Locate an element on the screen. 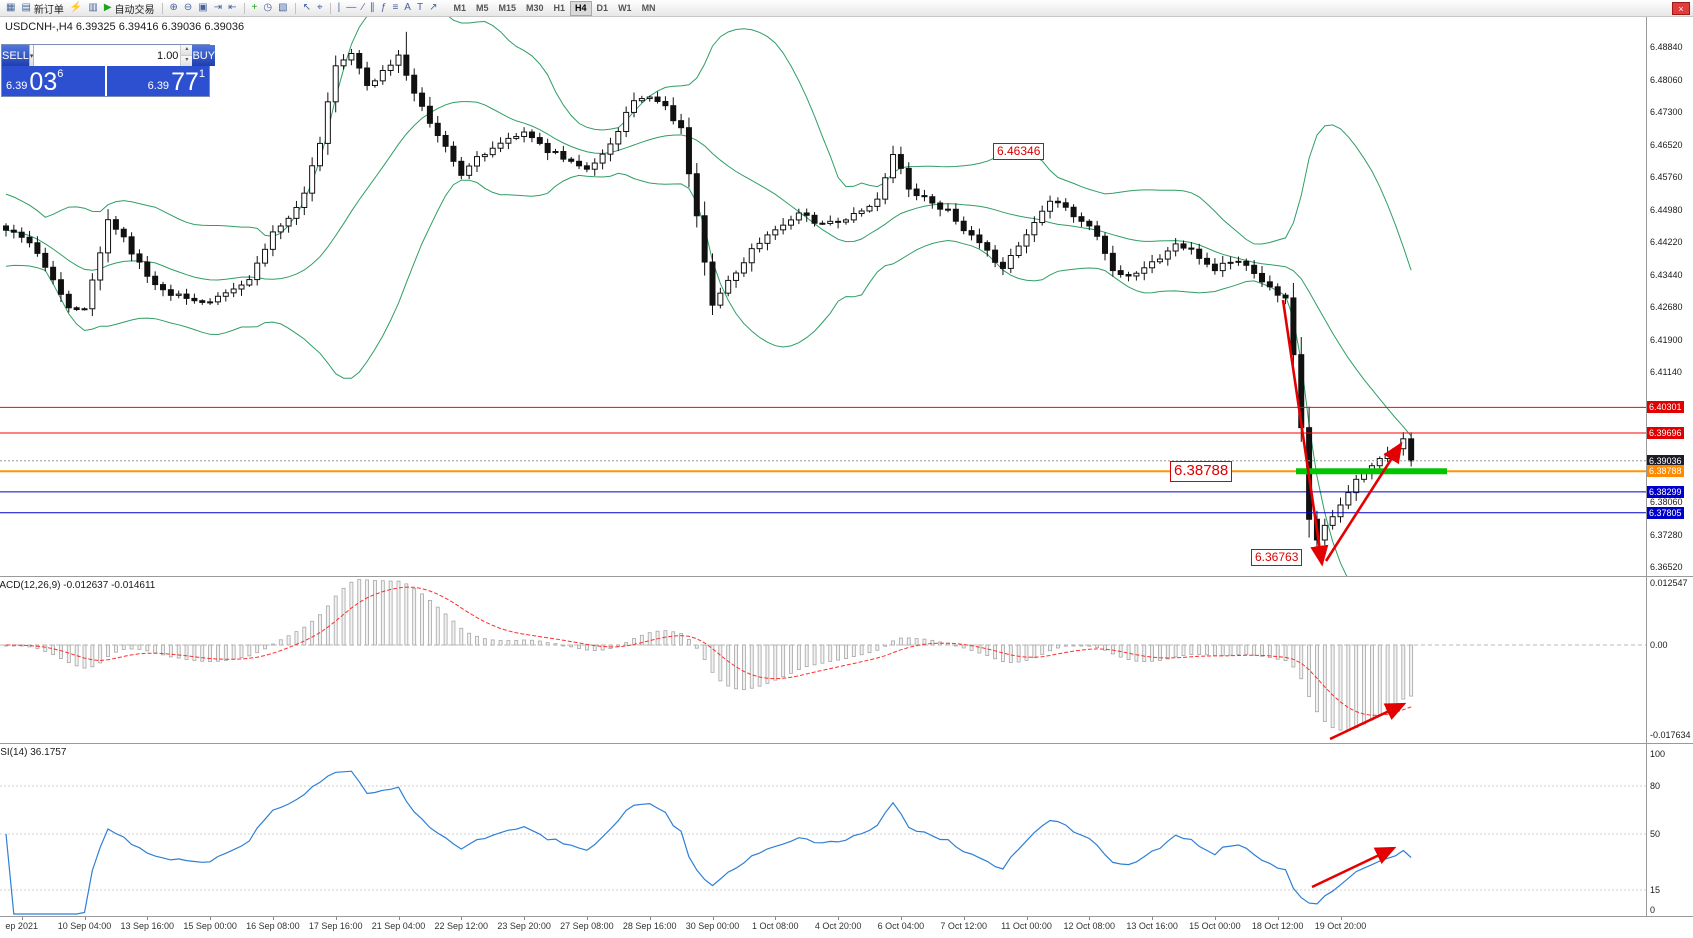 The height and width of the screenshot is (938, 1693). chart-shift-button: ⇤ is located at coordinates (232, 8).